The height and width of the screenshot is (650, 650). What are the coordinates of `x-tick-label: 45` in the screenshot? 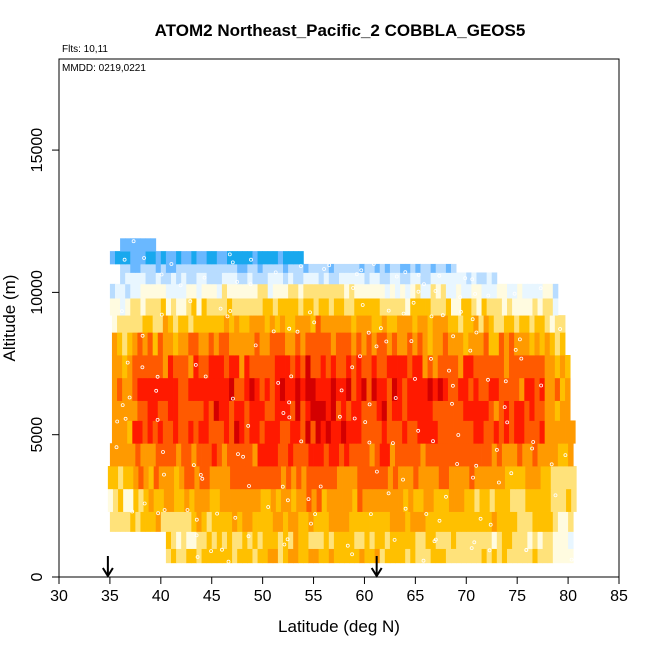 It's located at (212, 596).